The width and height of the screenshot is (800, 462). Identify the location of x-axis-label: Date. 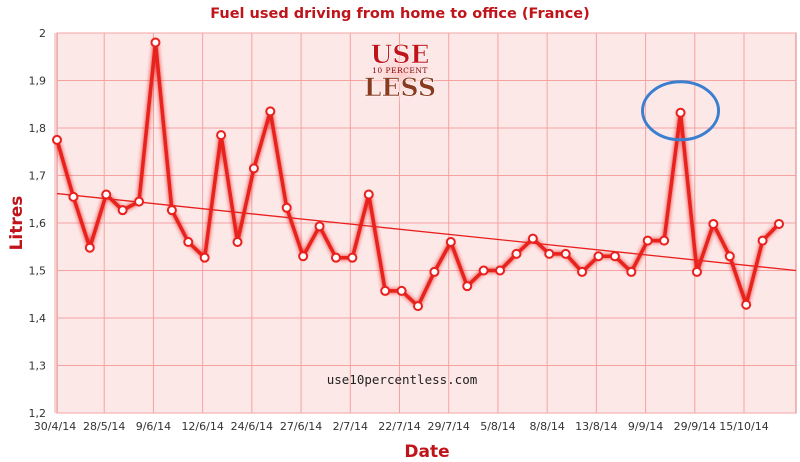
(426, 452).